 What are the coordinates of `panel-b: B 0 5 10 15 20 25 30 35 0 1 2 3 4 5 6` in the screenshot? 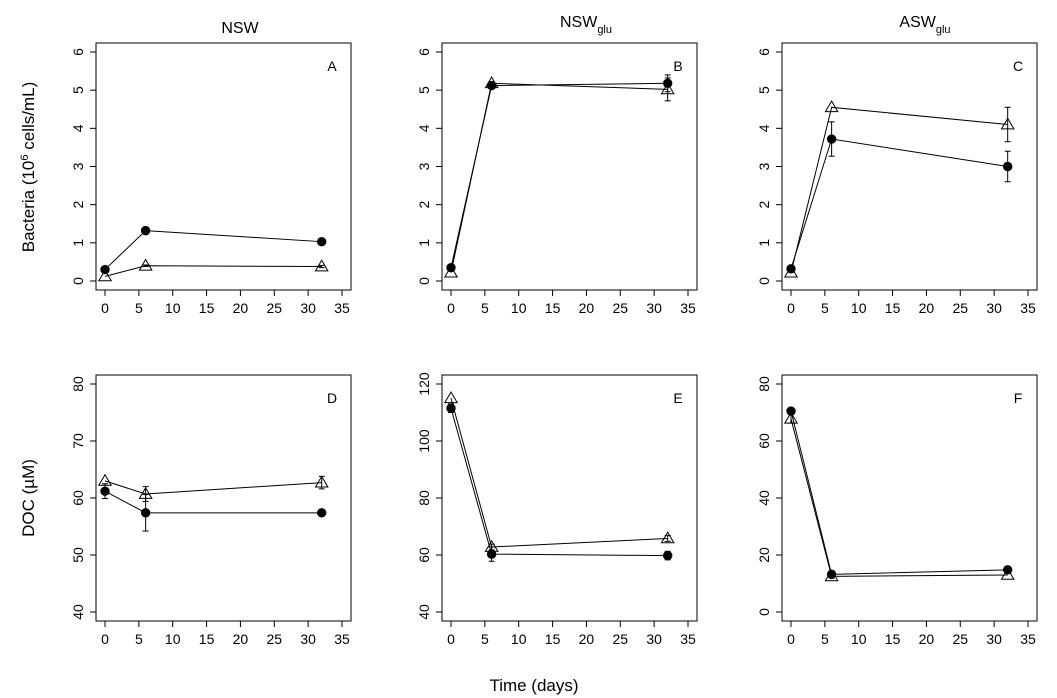 It's located at (557, 179).